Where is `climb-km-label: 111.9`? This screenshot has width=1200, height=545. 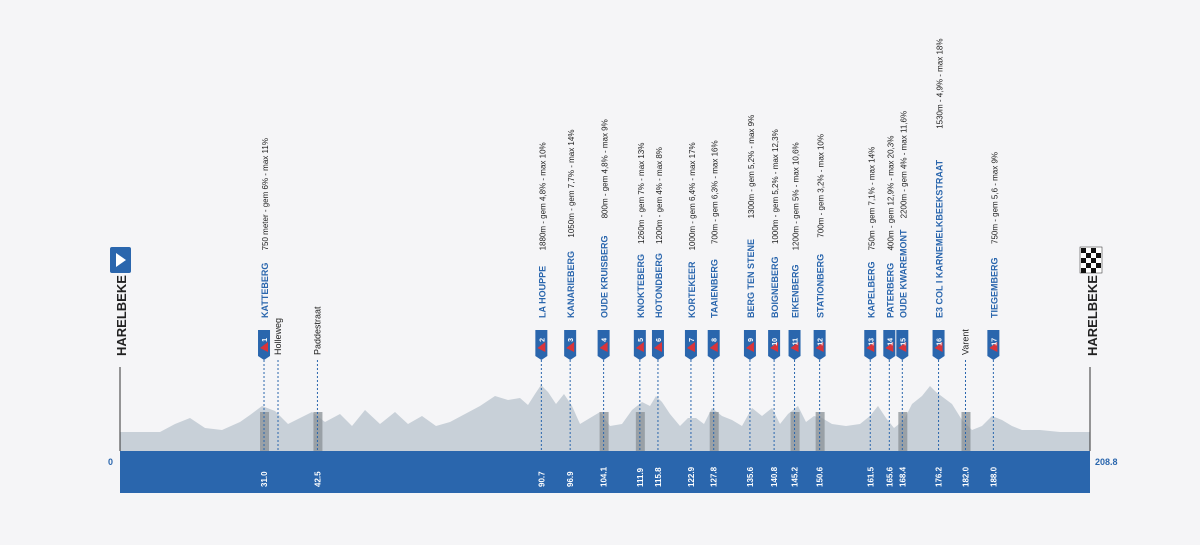 climb-km-label: 111.9 is located at coordinates (640, 477).